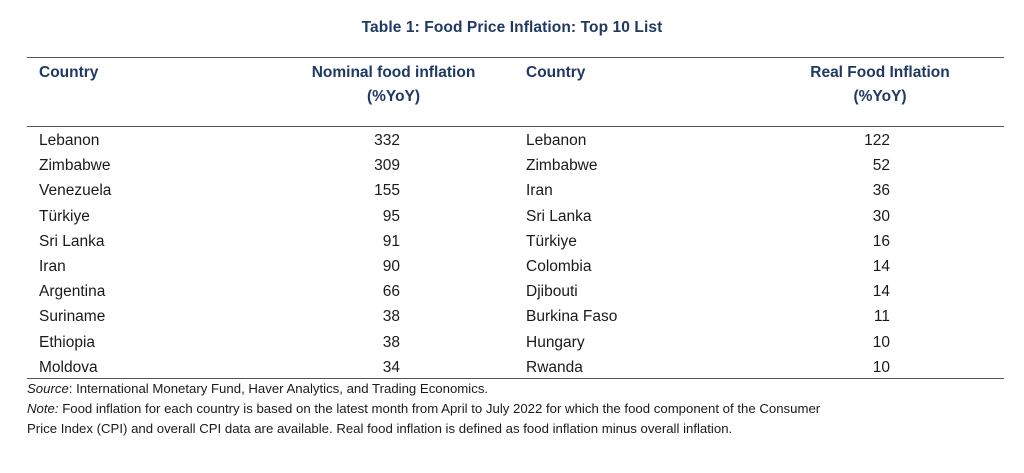  I want to click on table-bottom-rule, so click(515, 378).